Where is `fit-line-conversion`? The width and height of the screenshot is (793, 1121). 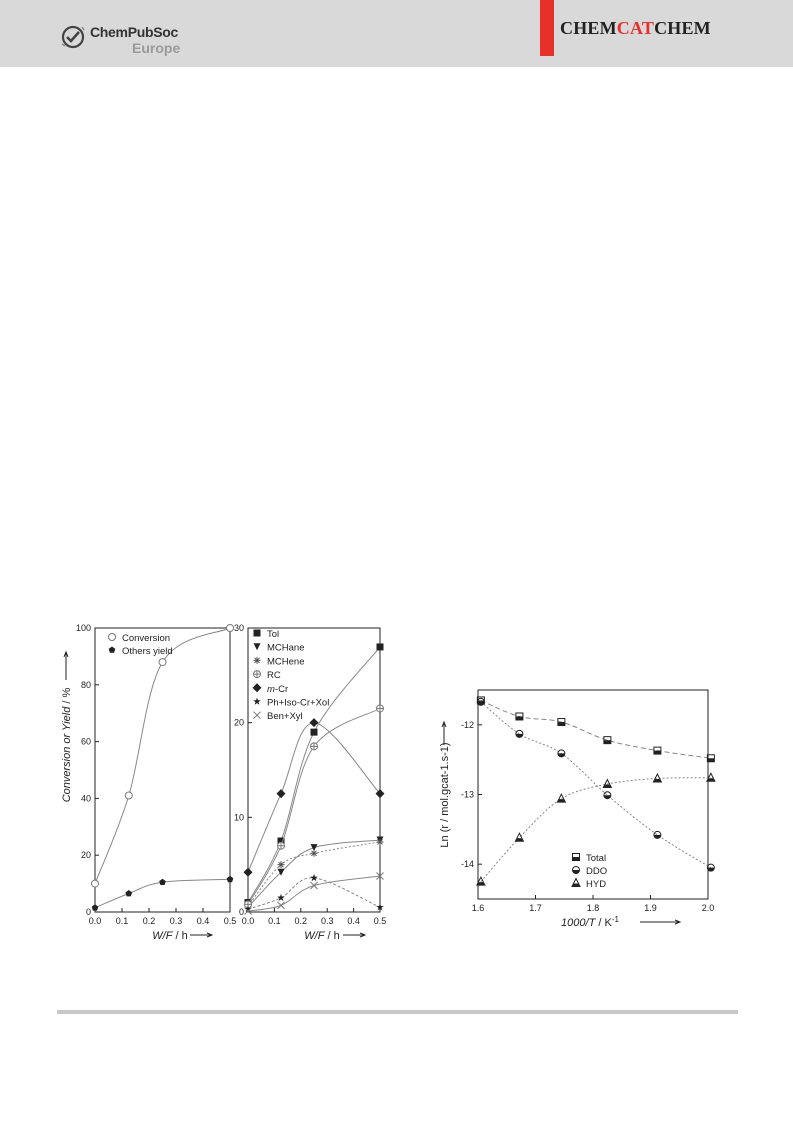
fit-line-conversion is located at coordinates (162, 755).